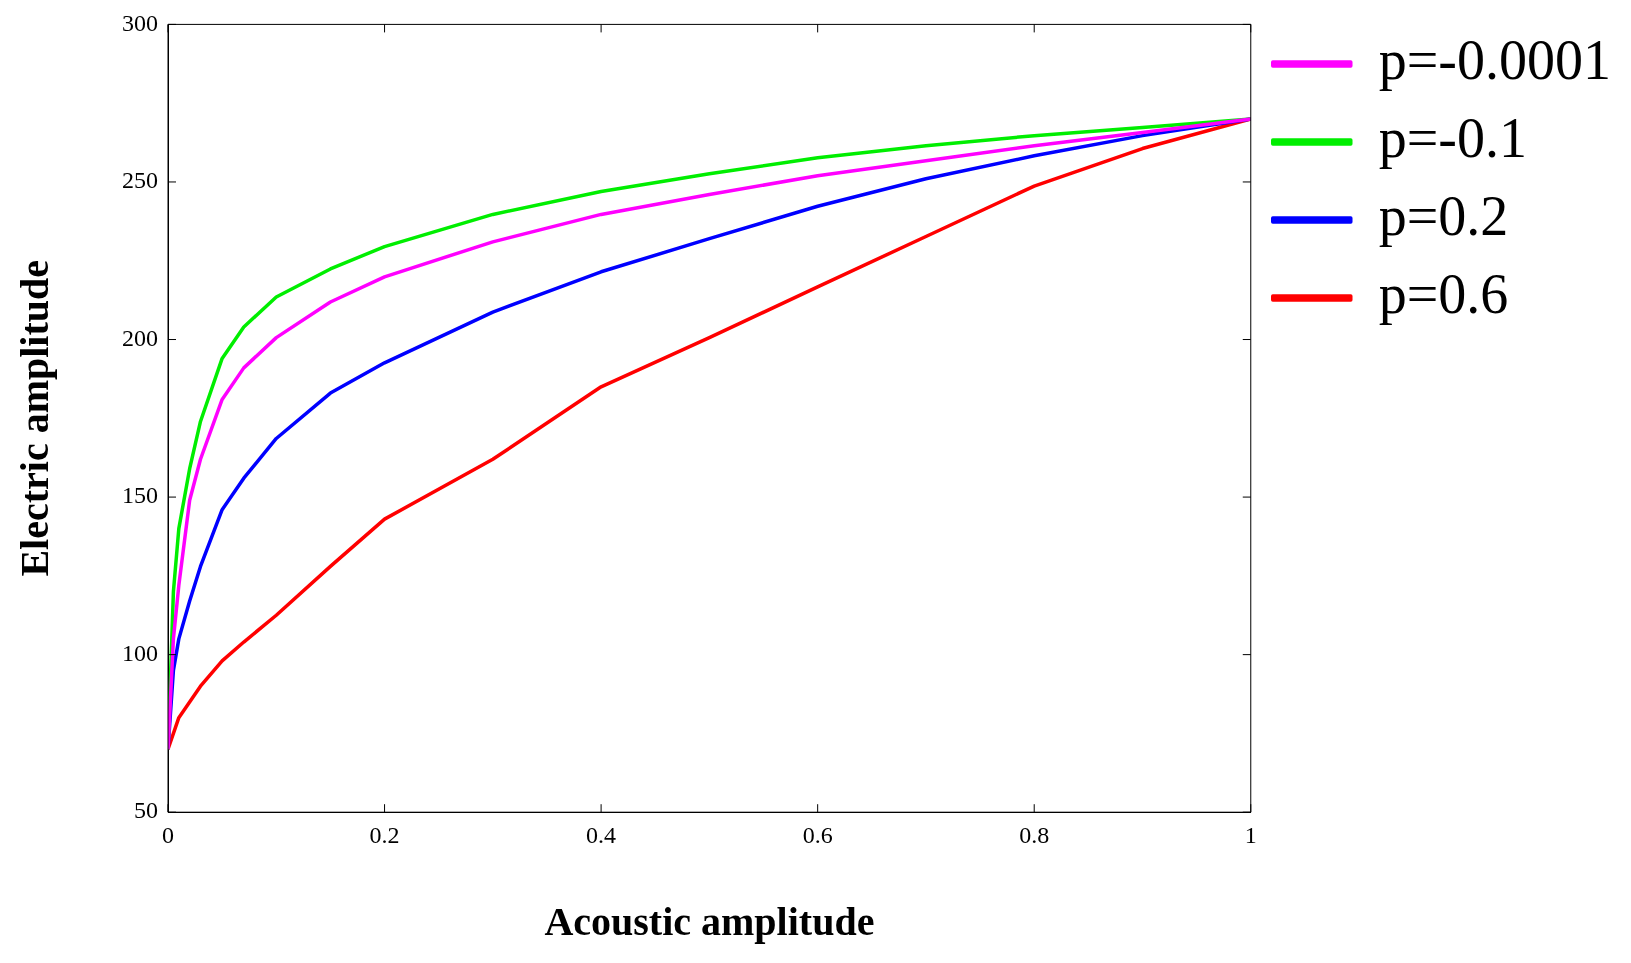 This screenshot has width=1631, height=963. Describe the element at coordinates (140, 495) in the screenshot. I see `y-tick-label: 150` at that location.